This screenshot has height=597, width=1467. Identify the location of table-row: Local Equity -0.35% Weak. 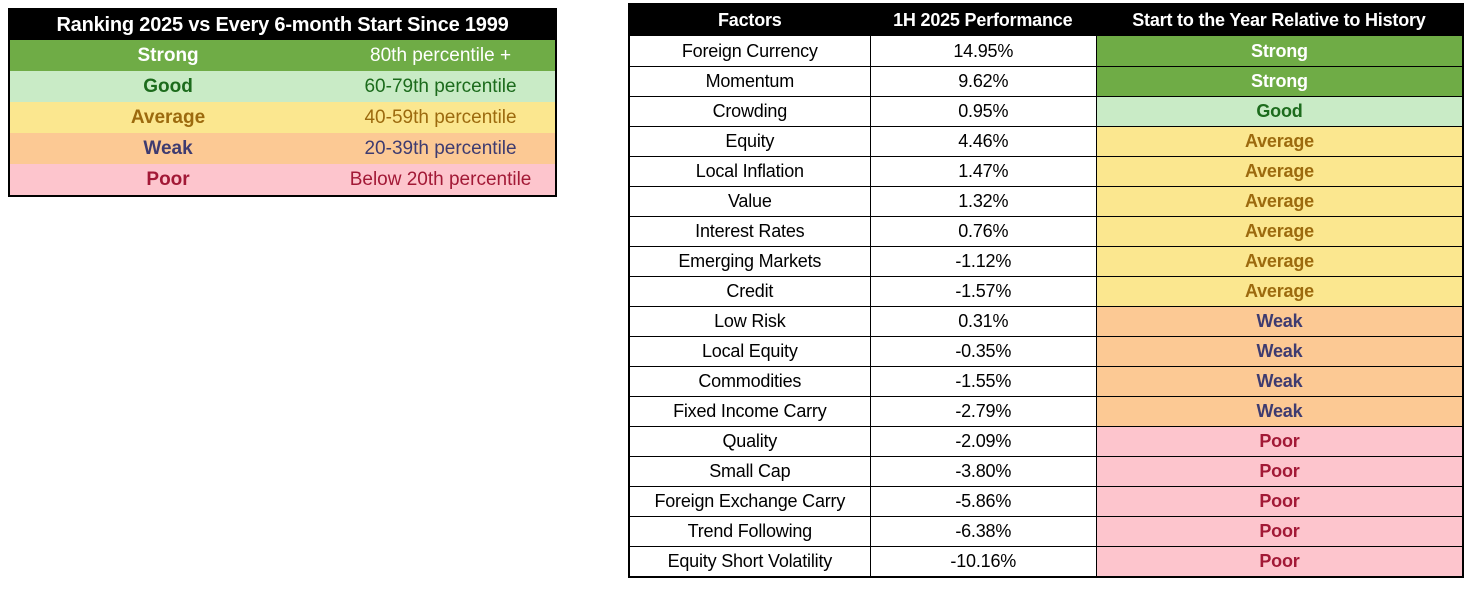
(1046, 351).